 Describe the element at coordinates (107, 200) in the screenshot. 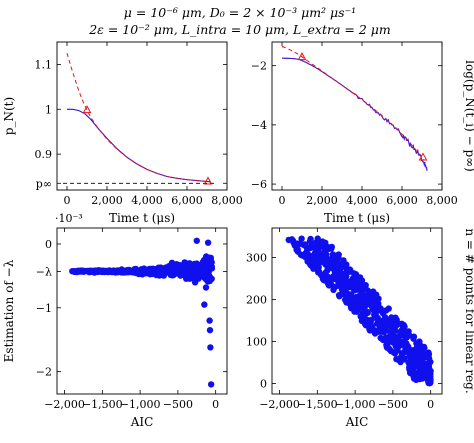

I see `x-tick-label: 2,000` at that location.